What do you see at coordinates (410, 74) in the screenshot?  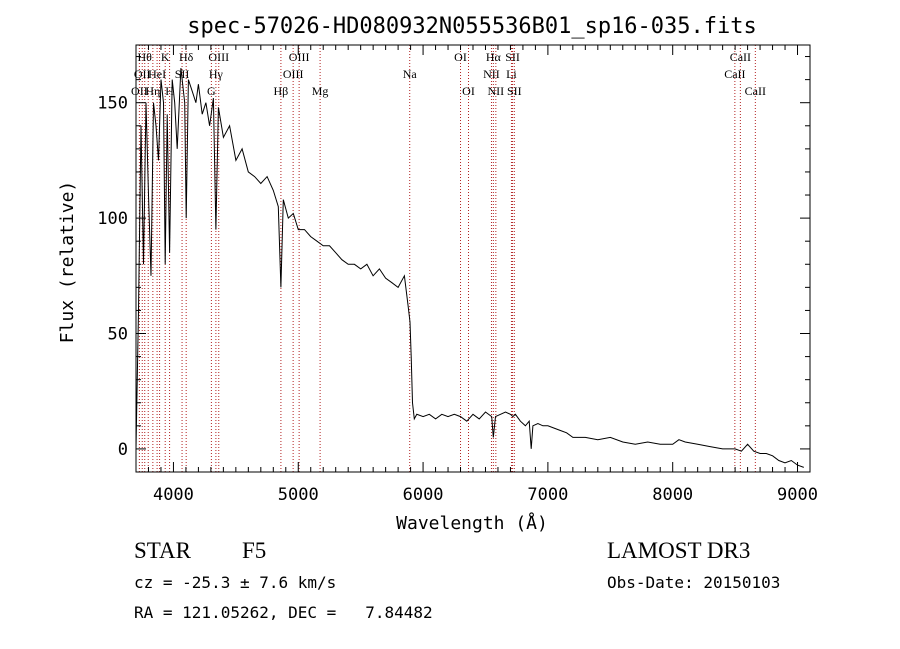 I see `line-marker-label: Na` at bounding box center [410, 74].